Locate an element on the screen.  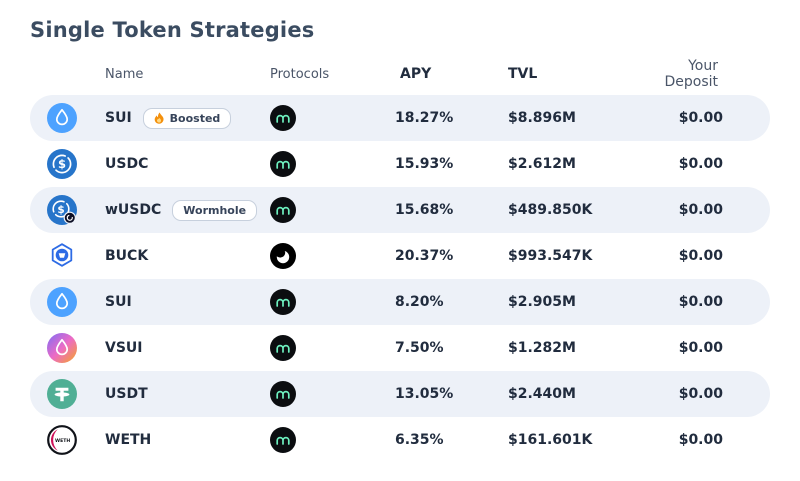
table-row: USDT 13.05% $2.440M $0.00 is located at coordinates (400, 394).